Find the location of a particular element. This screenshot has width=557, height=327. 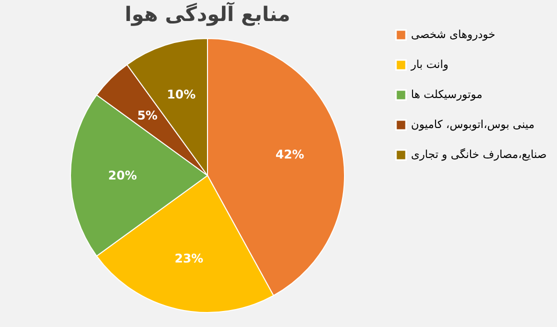

legend-label: خودروهای شخصی is located at coordinates (453, 34).